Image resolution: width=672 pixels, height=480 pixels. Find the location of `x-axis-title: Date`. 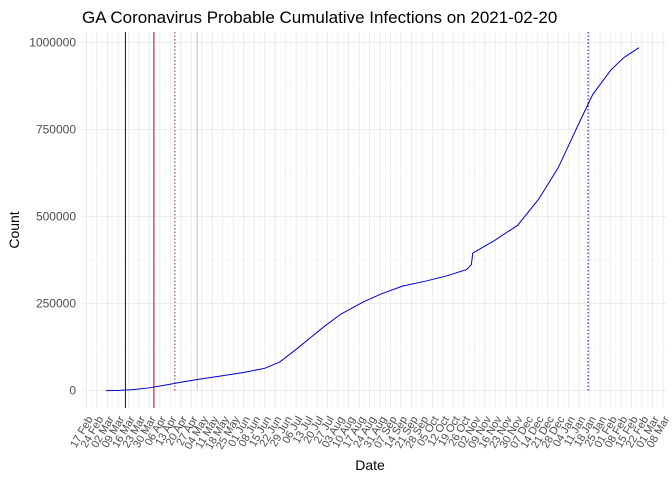

x-axis-title: Date is located at coordinates (370, 465).